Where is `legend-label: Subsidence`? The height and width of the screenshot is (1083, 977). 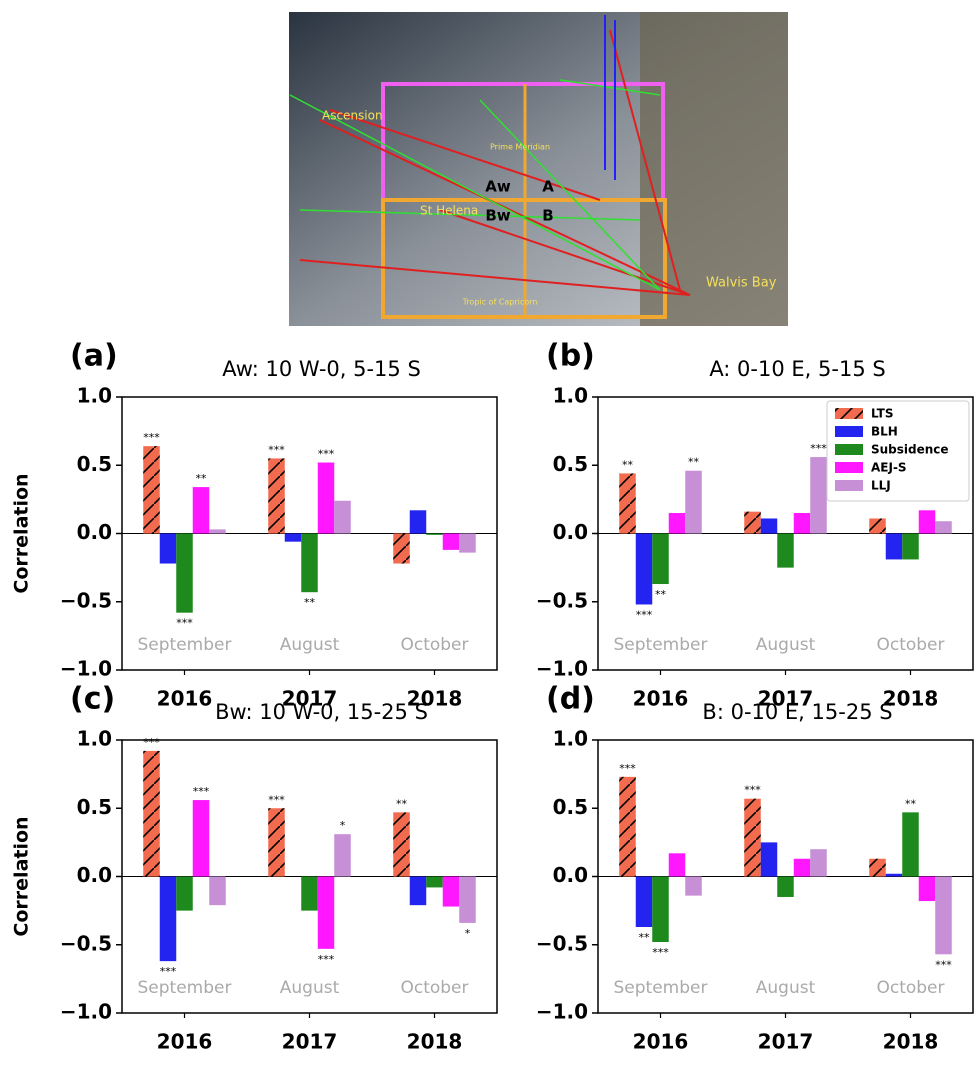 legend-label: Subsidence is located at coordinates (910, 450).